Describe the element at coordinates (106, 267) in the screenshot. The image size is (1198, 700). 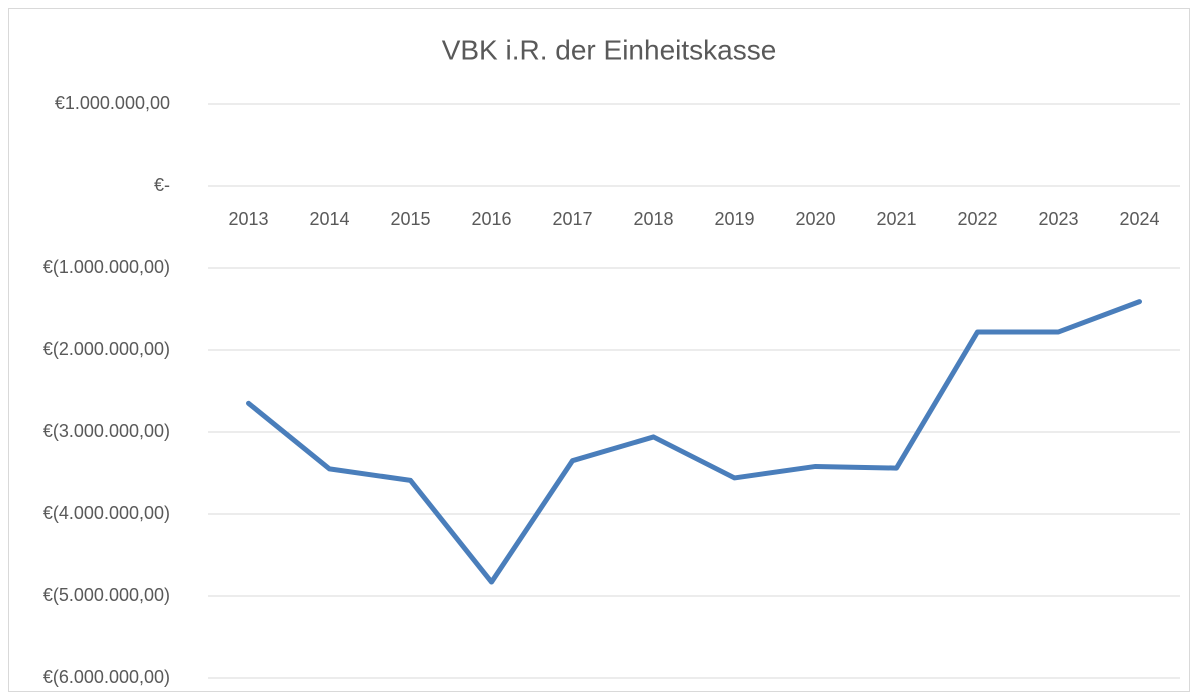
I see `y-tick-label: €(1.000.000,00)` at that location.